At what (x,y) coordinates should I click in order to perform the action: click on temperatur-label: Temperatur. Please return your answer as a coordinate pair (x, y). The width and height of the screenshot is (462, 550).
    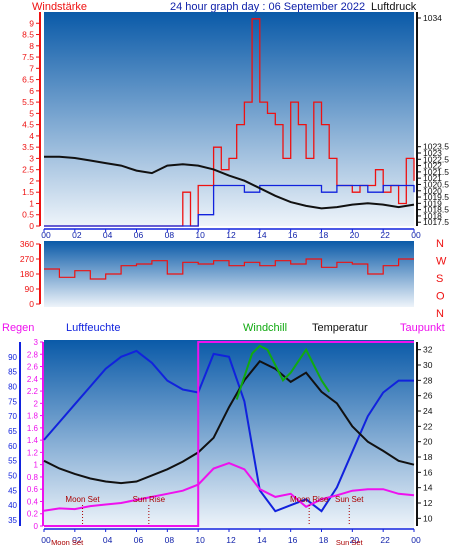
    Looking at the image, I should click on (340, 328).